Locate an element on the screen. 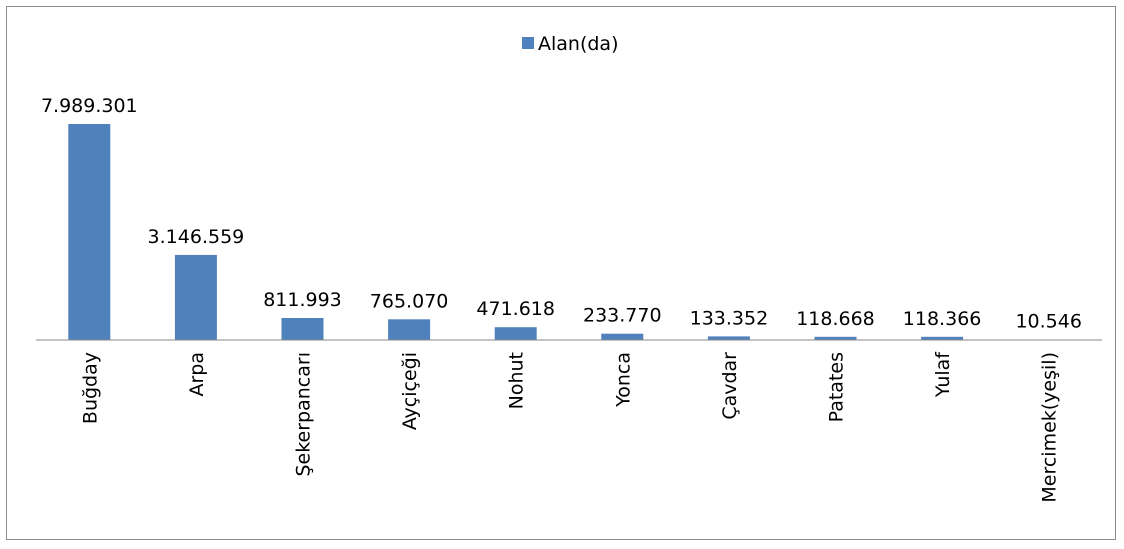 The height and width of the screenshot is (549, 1124). data-label: 471.618 is located at coordinates (515, 309).